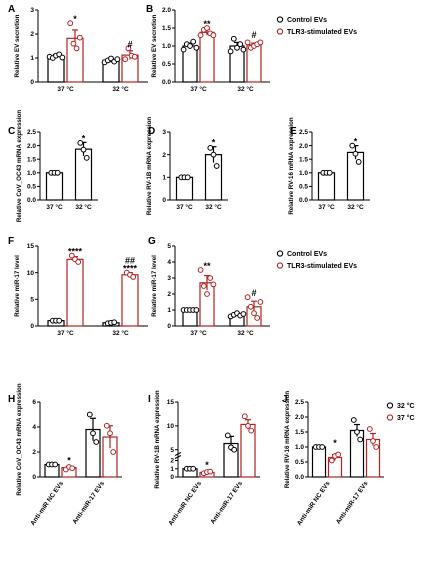  What do you see at coordinates (149, 9) in the screenshot?
I see `panel-b-label: B` at bounding box center [149, 9].